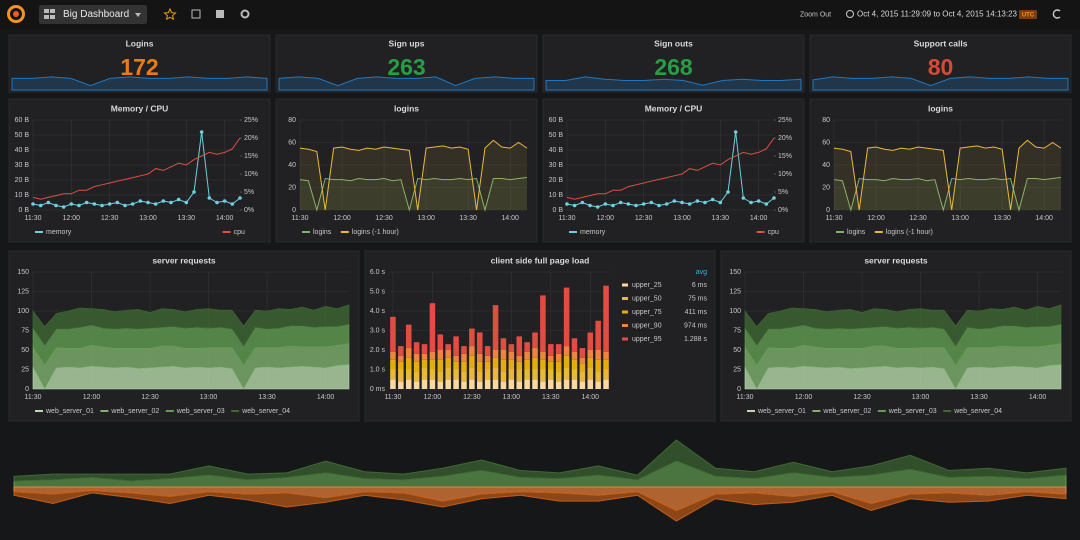 The height and width of the screenshot is (540, 1080). I want to click on legend-header: avg, so click(701, 272).